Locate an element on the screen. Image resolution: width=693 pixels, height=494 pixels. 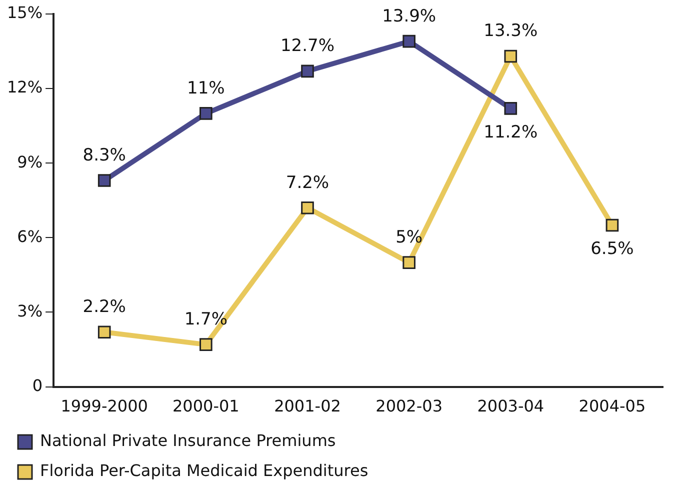
data-label: 11% is located at coordinates (206, 88).